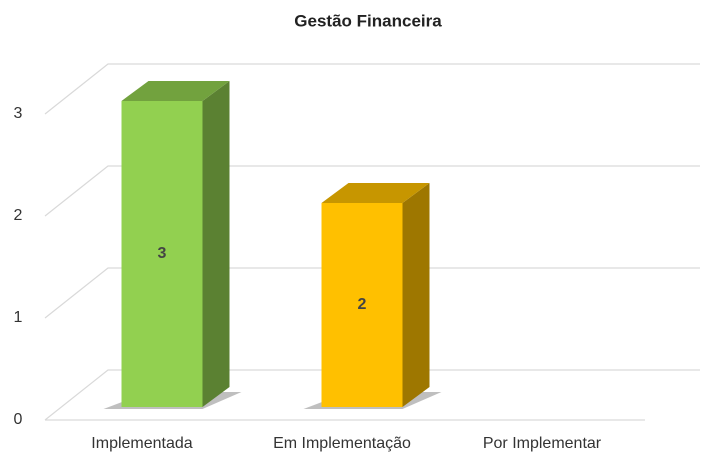  What do you see at coordinates (368, 20) in the screenshot?
I see `chart-title: Gestão Financeira` at bounding box center [368, 20].